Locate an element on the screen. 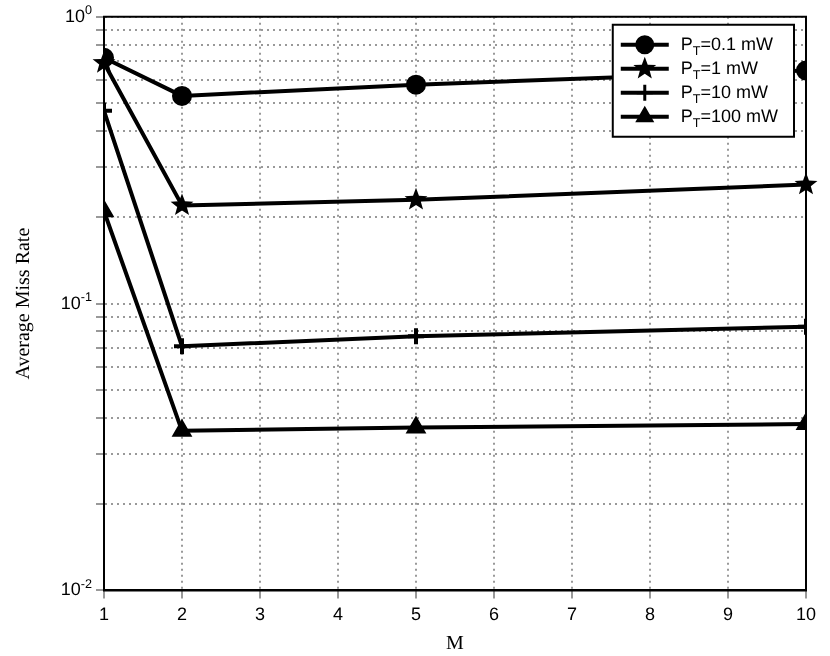 This screenshot has height=656, width=830. x-tick-label: 4 is located at coordinates (338, 614).